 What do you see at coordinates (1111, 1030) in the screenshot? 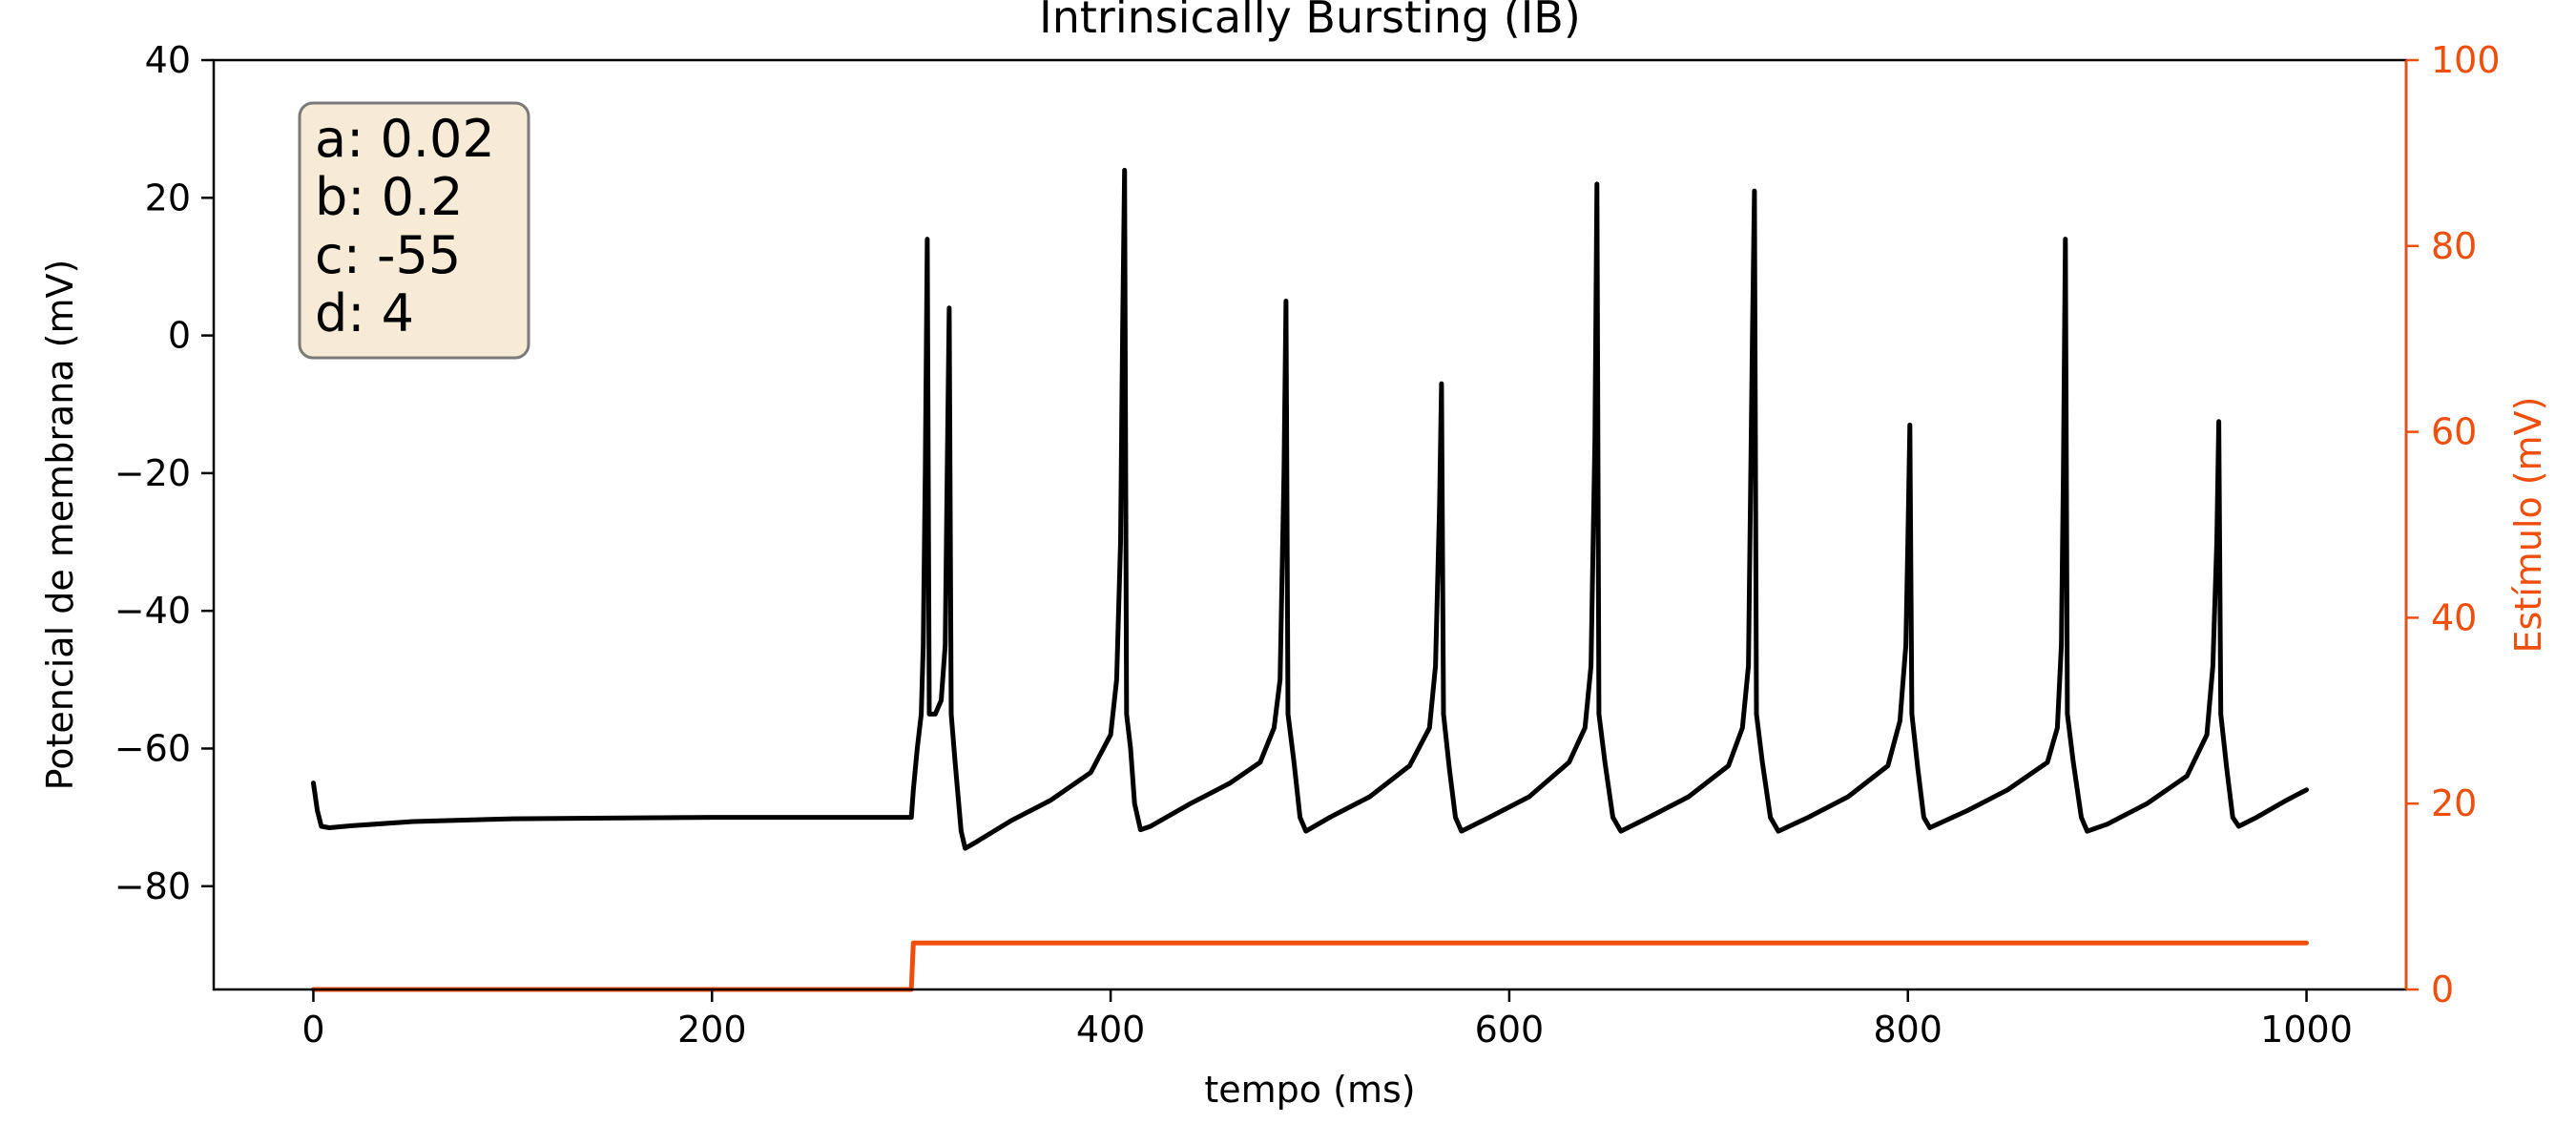
I see `x-tick-label: 400` at bounding box center [1111, 1030].